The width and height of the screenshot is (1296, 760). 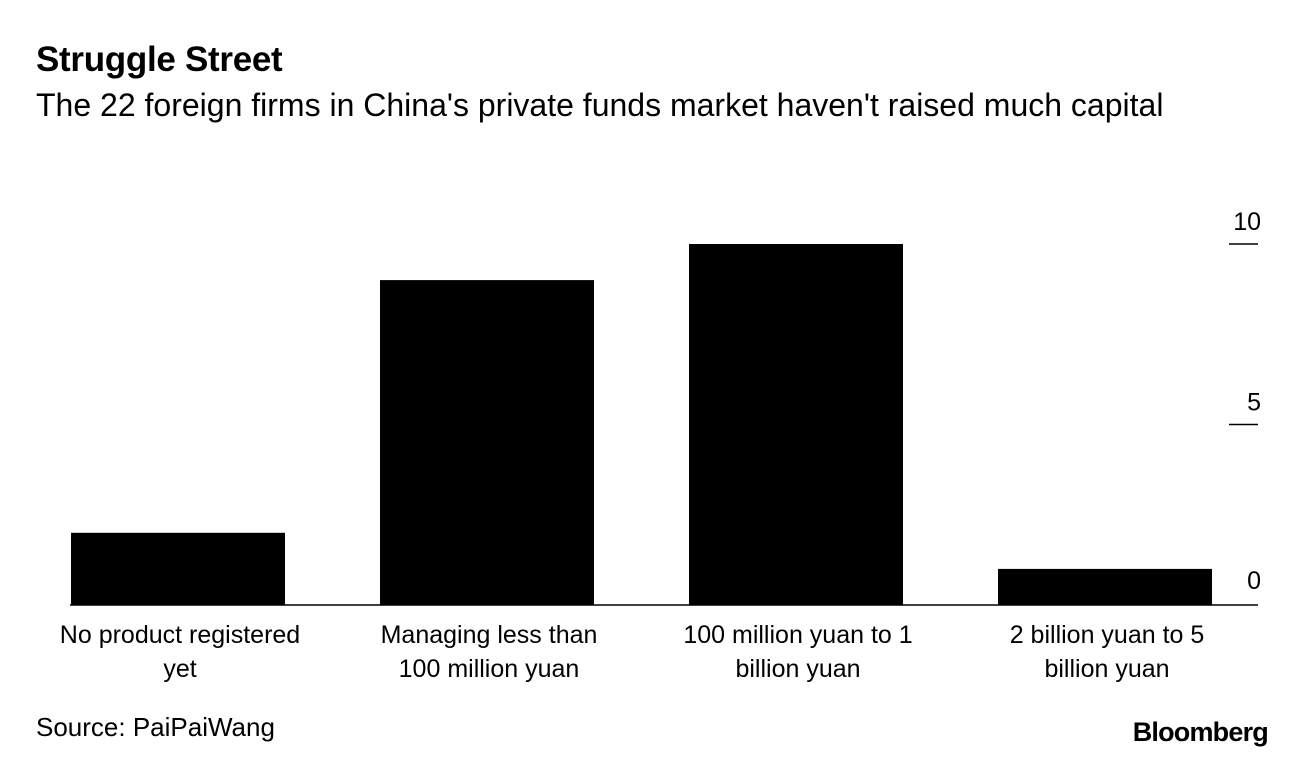 What do you see at coordinates (797, 652) in the screenshot?
I see `category-label: 100 million yuan to 1 billion yuan` at bounding box center [797, 652].